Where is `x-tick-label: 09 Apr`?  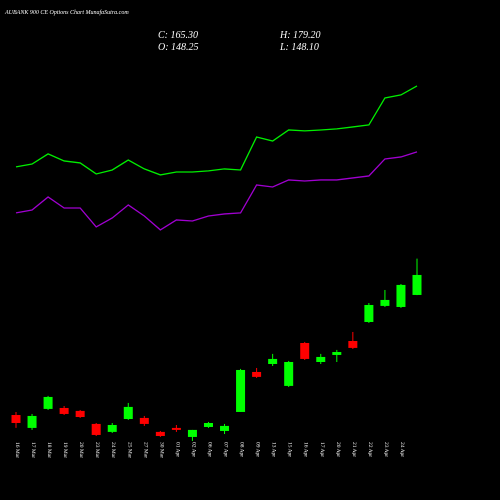 x-tick-label: 09 Apr is located at coordinates (258, 449).